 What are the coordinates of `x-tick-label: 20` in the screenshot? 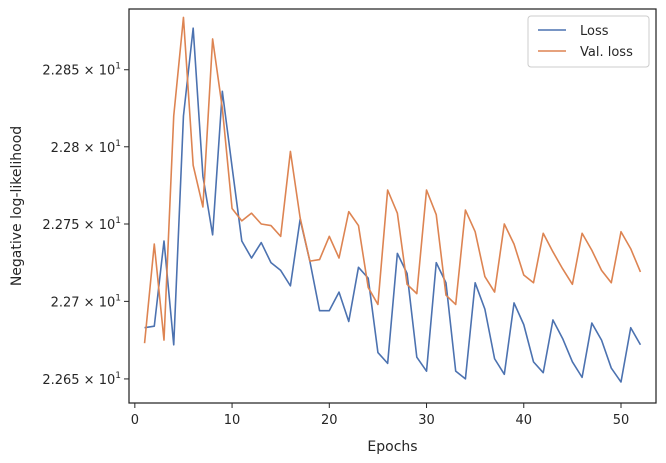 It's located at (329, 420).